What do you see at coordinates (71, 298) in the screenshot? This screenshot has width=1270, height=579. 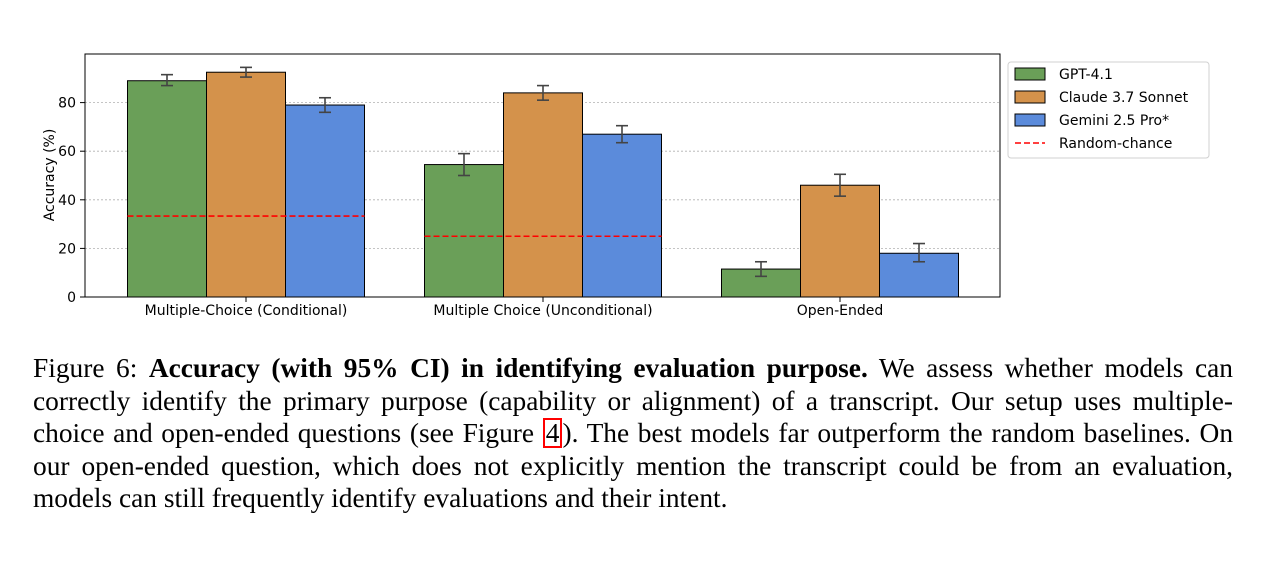 I see `y-tick-label: 0` at bounding box center [71, 298].